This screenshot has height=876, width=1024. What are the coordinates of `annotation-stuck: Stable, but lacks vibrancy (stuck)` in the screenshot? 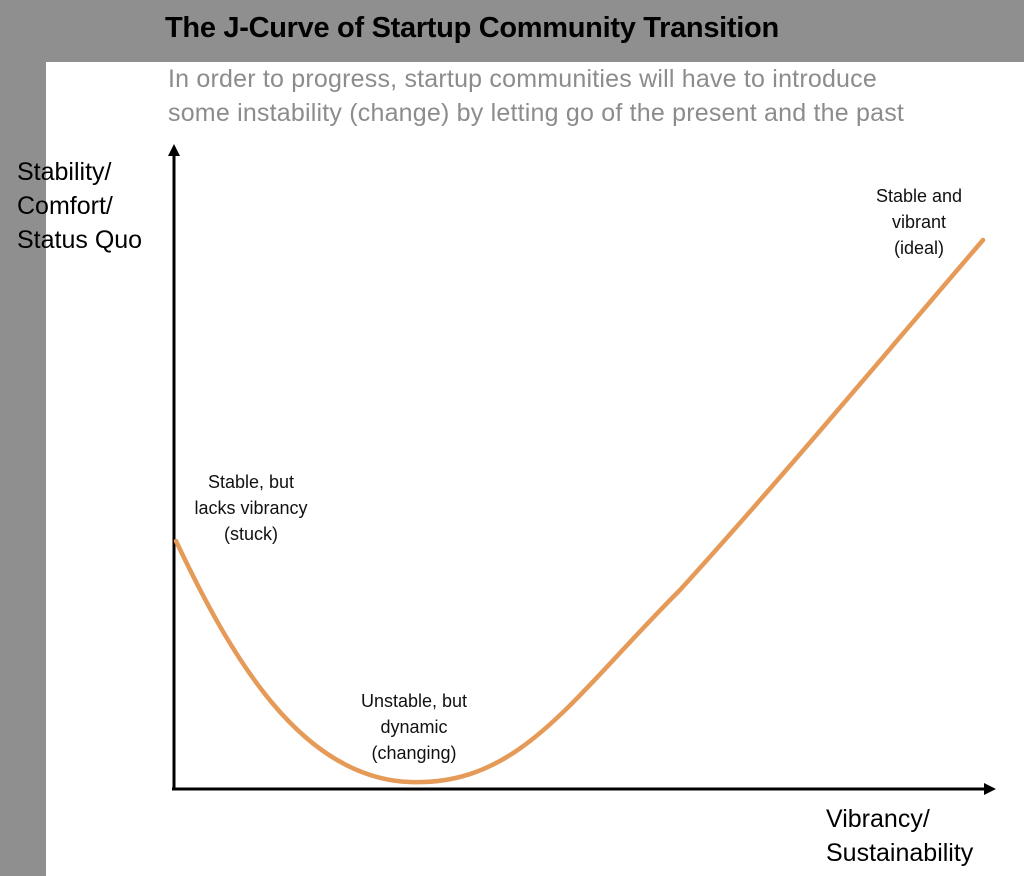 It's located at (251, 508).